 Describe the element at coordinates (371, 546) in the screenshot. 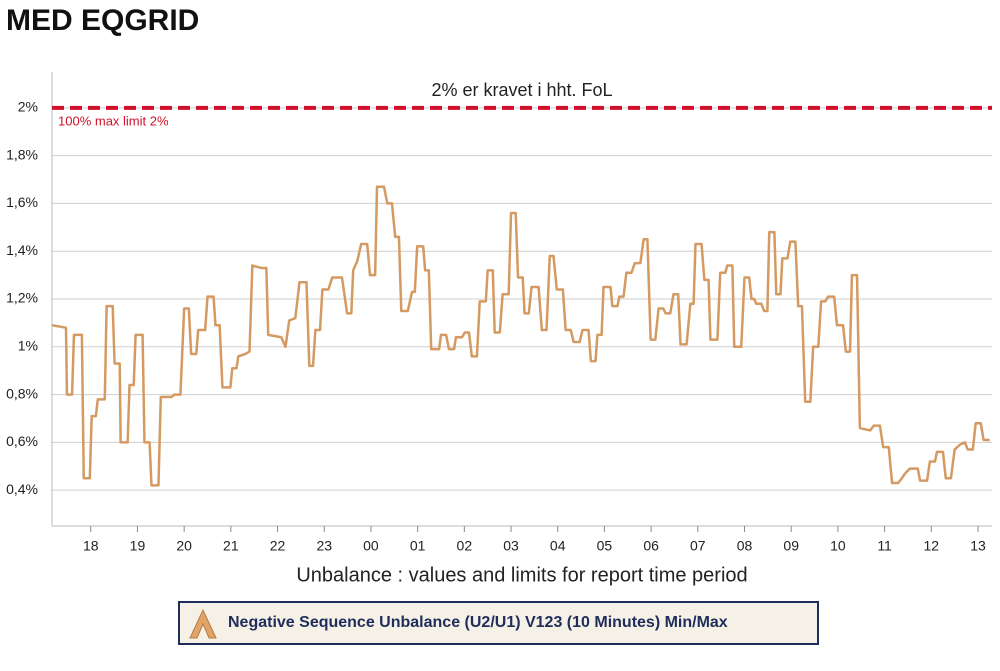

I see `x-tick-label: 00` at that location.